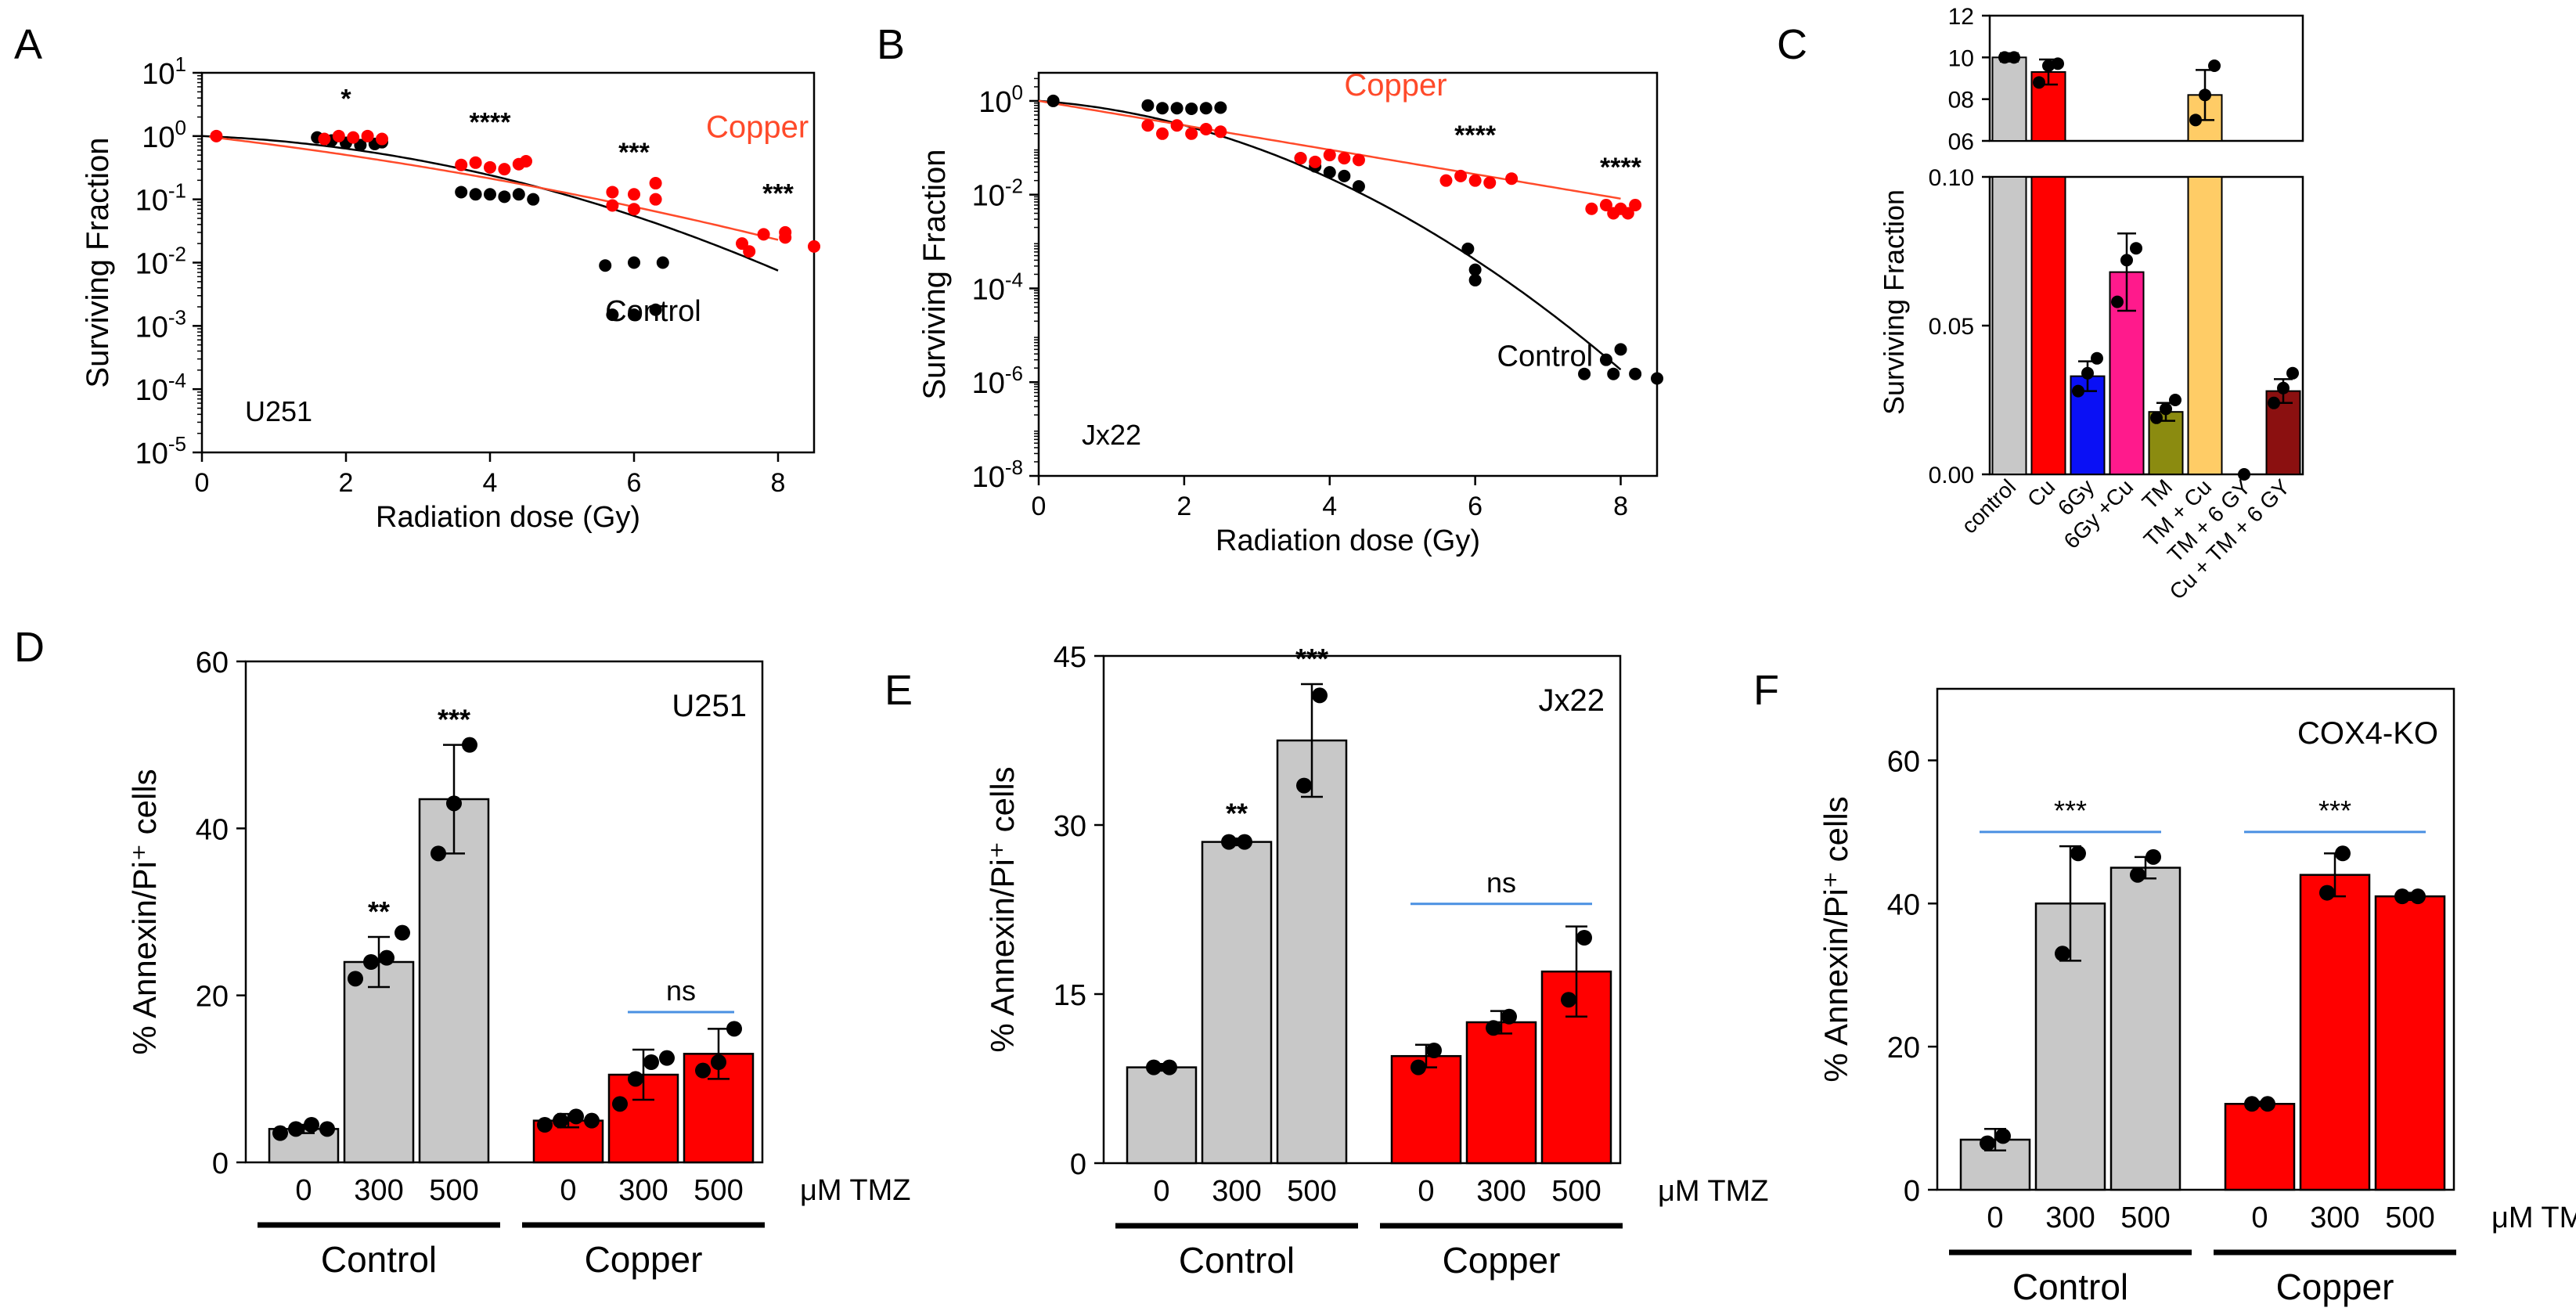 This screenshot has height=1315, width=2576. Describe the element at coordinates (1903, 1048) in the screenshot. I see `y-tick-label: 20` at that location.